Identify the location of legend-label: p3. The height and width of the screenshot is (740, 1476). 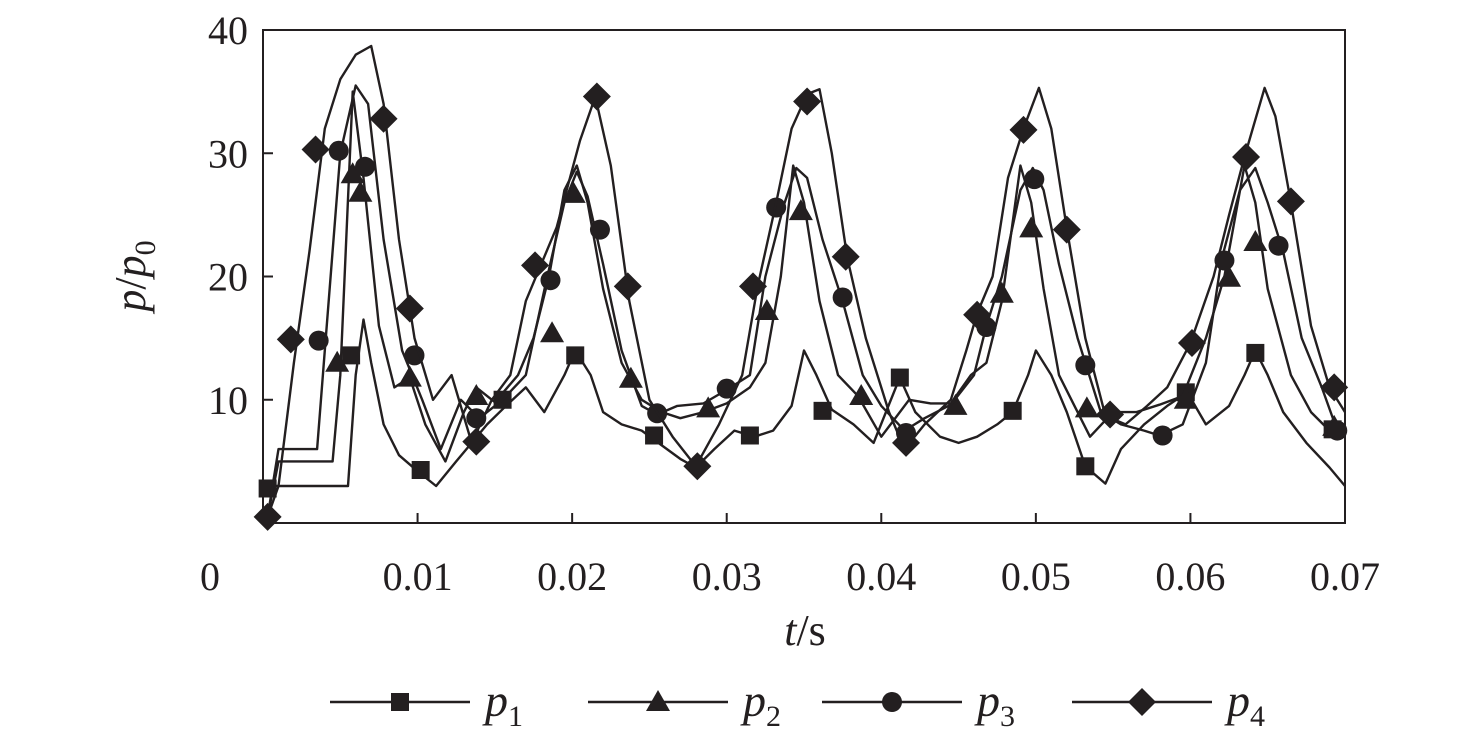
(994, 704).